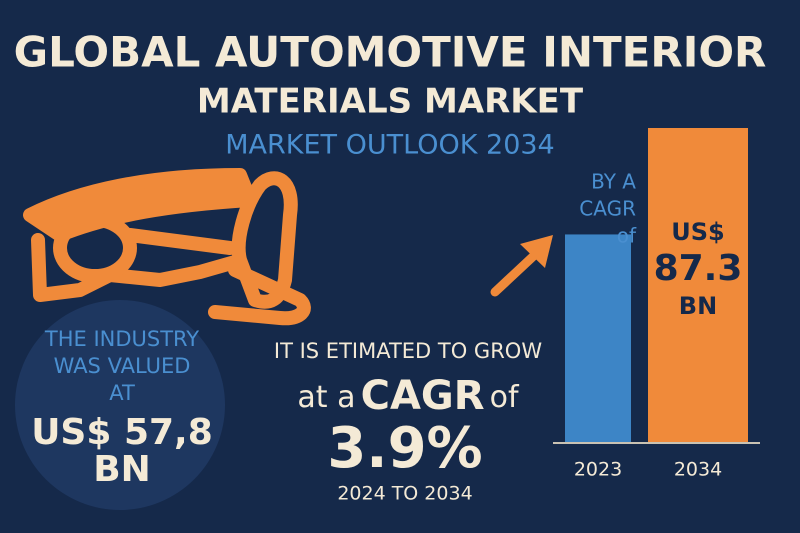  I want to click on car-illustration, so click(167, 247).